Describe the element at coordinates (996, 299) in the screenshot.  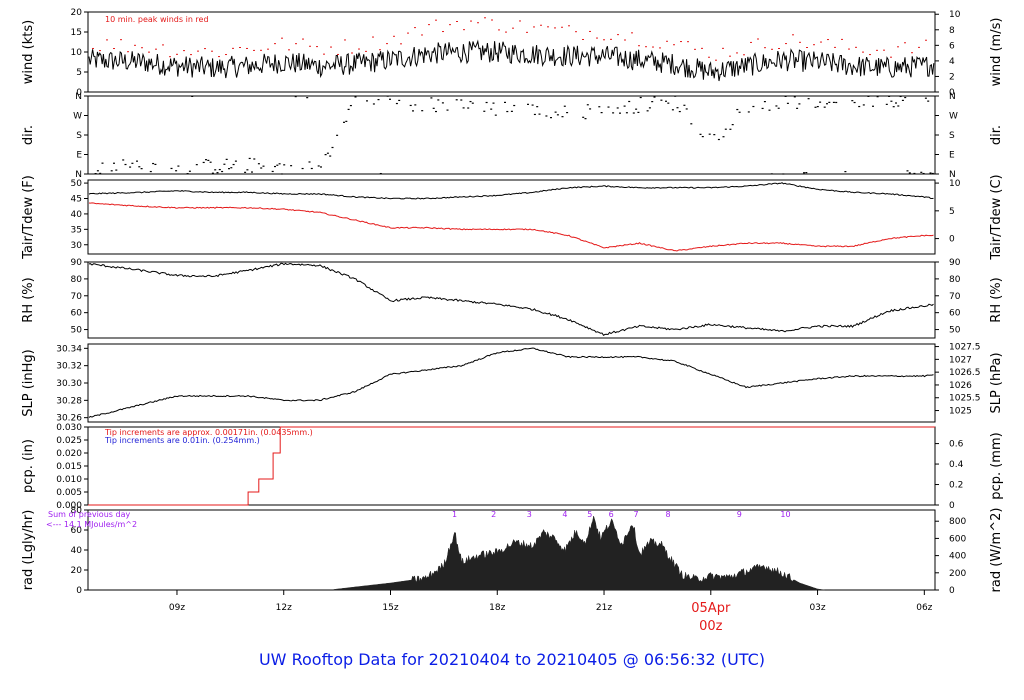
I see `right-axis-label: RH (%)` at that location.